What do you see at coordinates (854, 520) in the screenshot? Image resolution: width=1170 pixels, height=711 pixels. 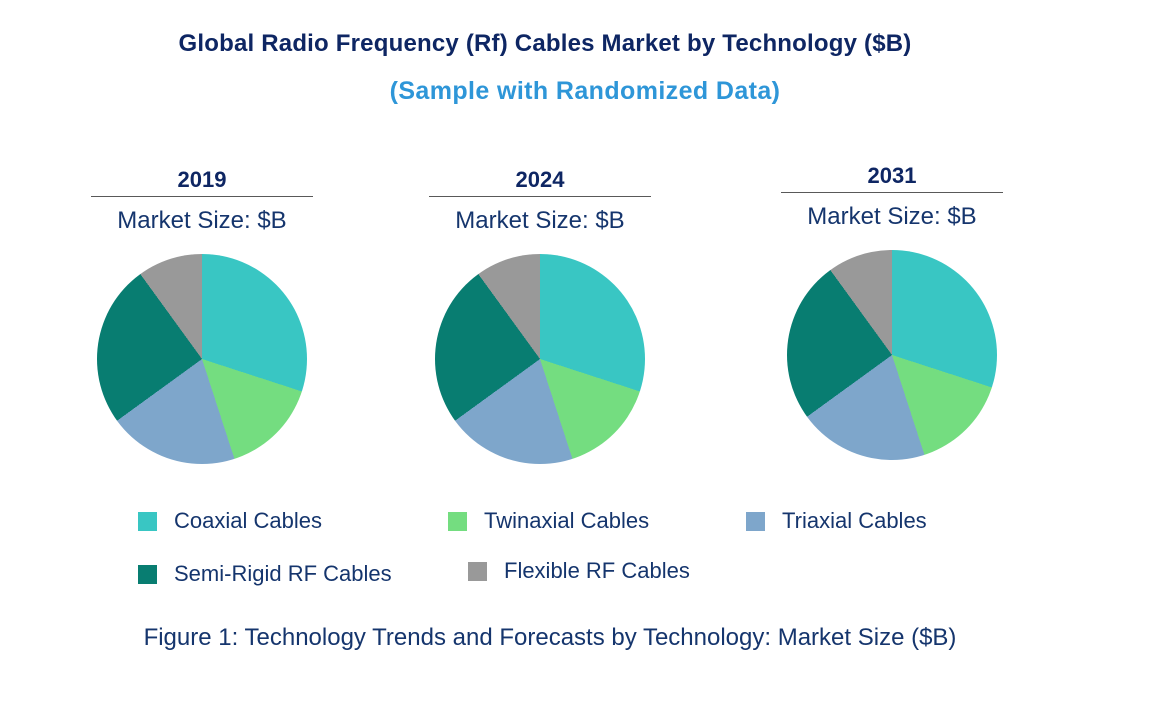 I see `legend-label: Triaxial Cables` at bounding box center [854, 520].